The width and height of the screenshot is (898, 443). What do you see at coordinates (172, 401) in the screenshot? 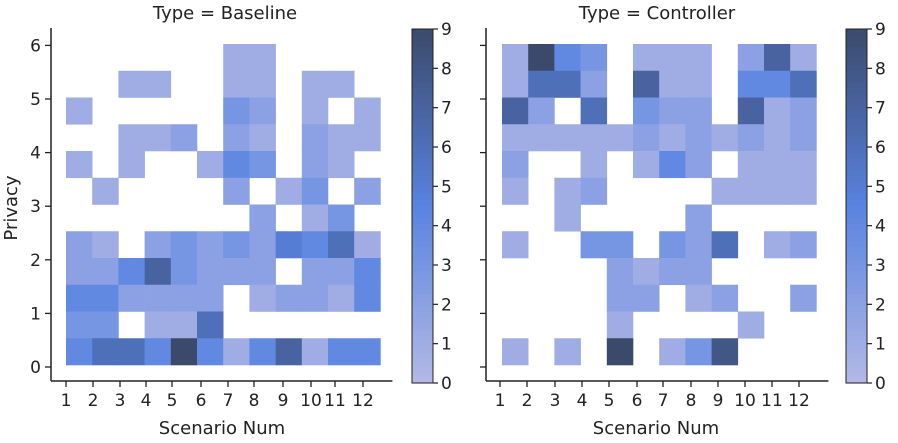
I see `x-tick-label: 5` at bounding box center [172, 401].